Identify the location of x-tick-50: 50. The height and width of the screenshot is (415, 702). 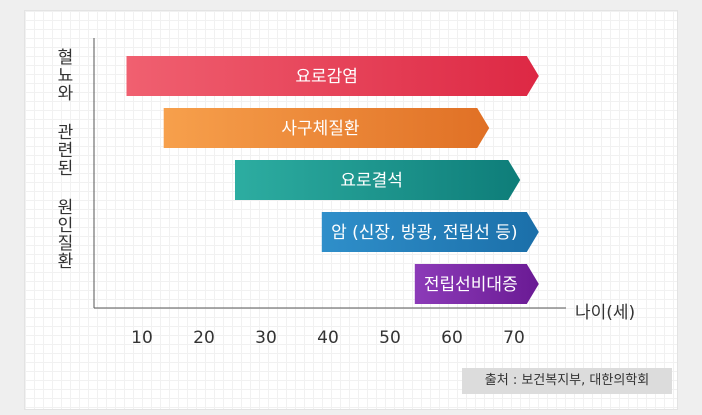
(390, 338).